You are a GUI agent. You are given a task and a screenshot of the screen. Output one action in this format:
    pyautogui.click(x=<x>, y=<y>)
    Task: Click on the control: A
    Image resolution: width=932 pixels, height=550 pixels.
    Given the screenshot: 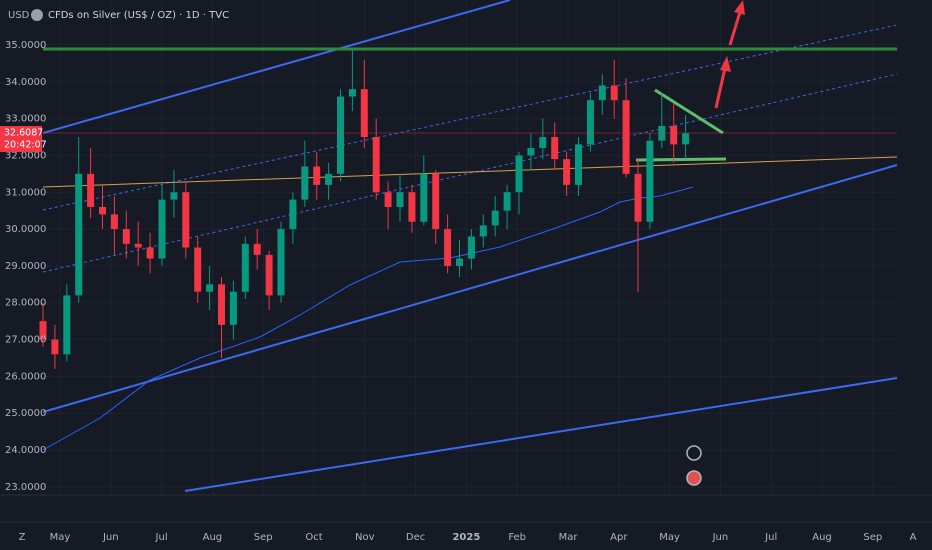 What is the action you would take?
    pyautogui.click(x=913, y=537)
    